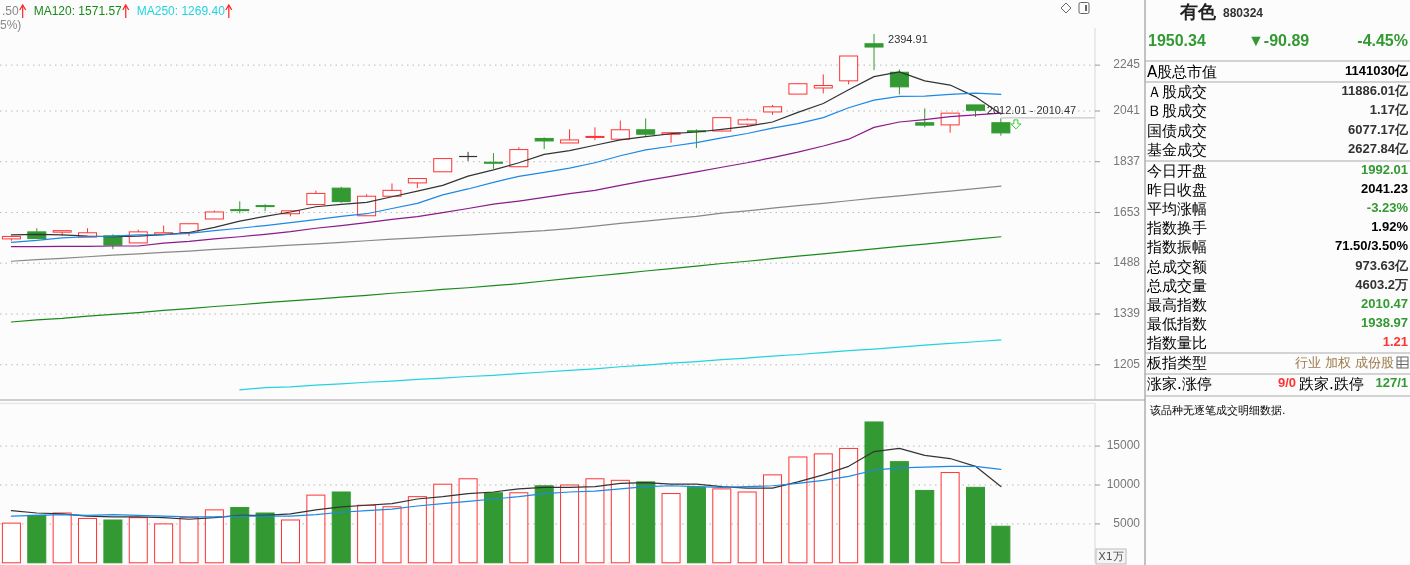 Image resolution: width=1410 pixels, height=565 pixels. What do you see at coordinates (78, 11) in the screenshot?
I see `text: MA120: 1571.57` at bounding box center [78, 11].